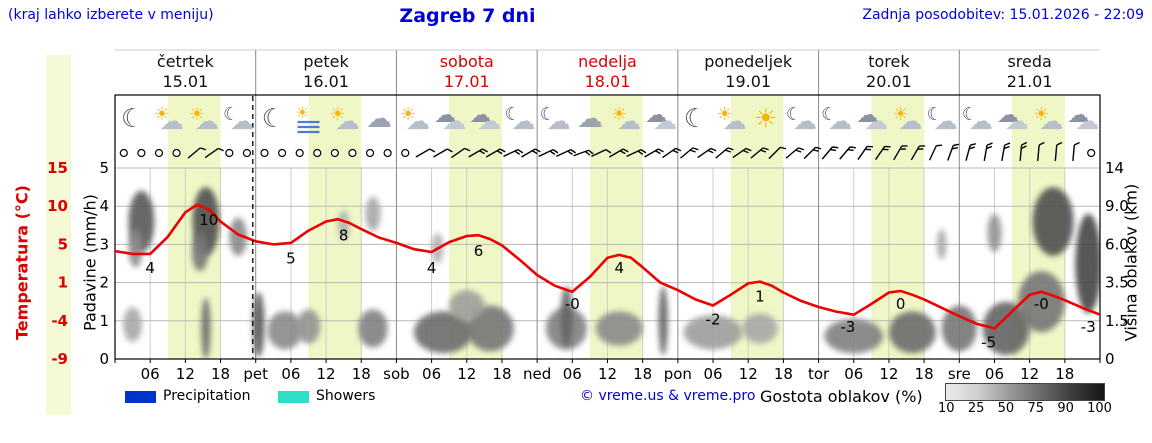  Describe the element at coordinates (748, 61) in the screenshot. I see `svg-text: ponedeljek` at that location.